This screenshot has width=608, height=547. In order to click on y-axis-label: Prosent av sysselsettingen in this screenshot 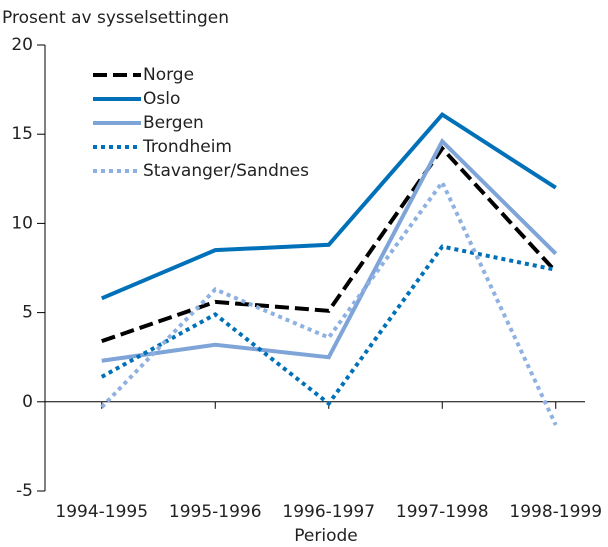, I will do `click(115, 18)`.